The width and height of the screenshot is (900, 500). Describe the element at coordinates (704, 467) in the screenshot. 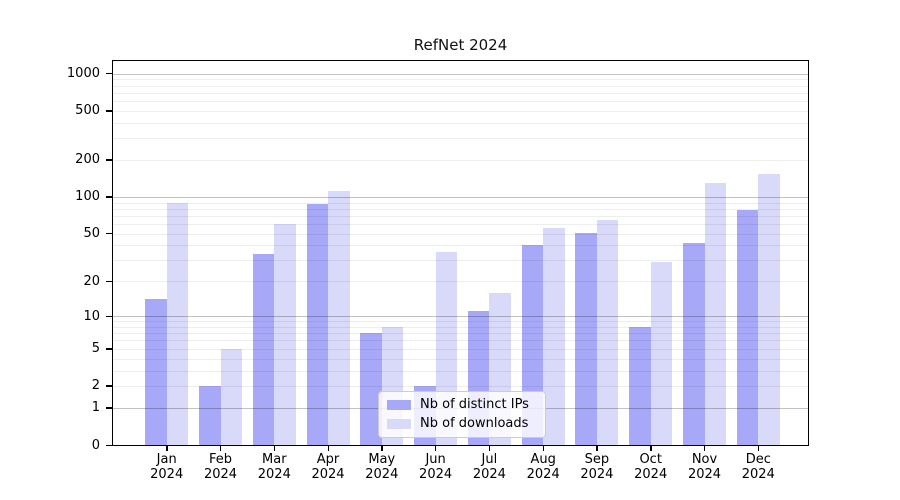

I see `x-tick-label-nov: Nov 2024` at that location.